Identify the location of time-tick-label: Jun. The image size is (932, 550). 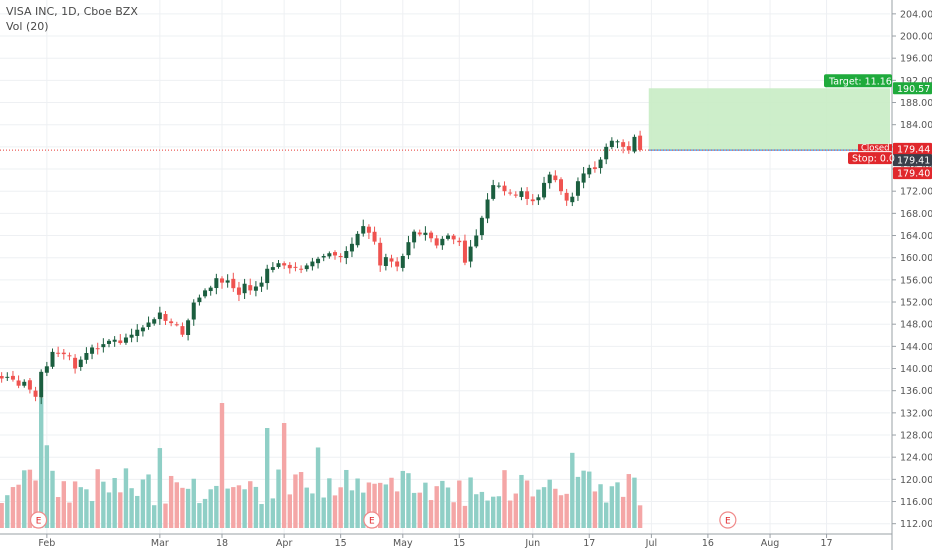
(532, 543).